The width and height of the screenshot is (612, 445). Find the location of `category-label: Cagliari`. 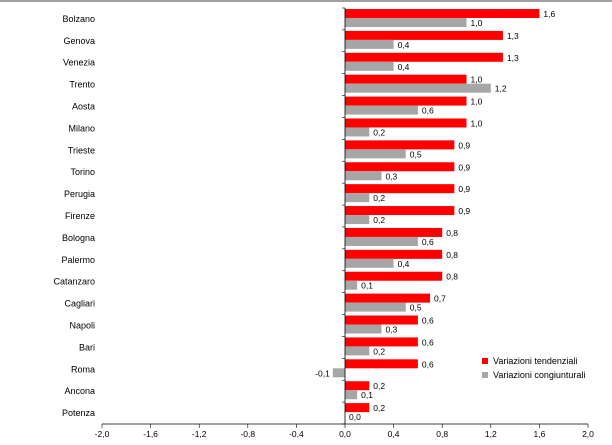

category-label: Cagliari is located at coordinates (79, 304).